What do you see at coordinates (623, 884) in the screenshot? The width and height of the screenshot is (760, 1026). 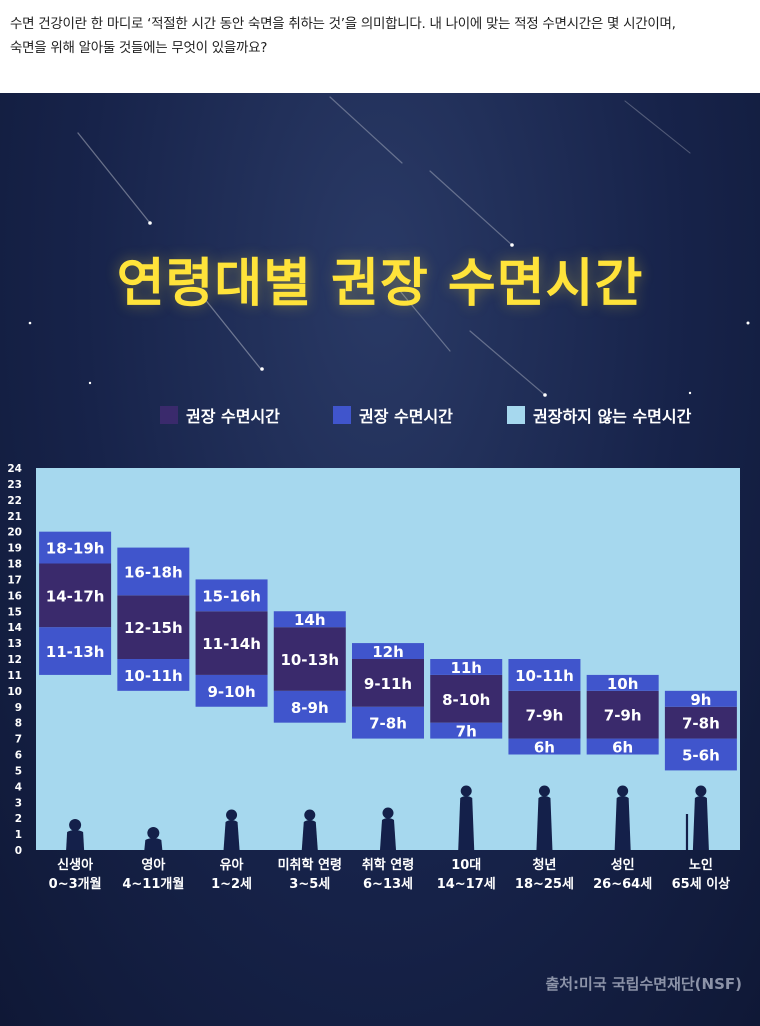 I see `age-range: 26~64세` at bounding box center [623, 884].